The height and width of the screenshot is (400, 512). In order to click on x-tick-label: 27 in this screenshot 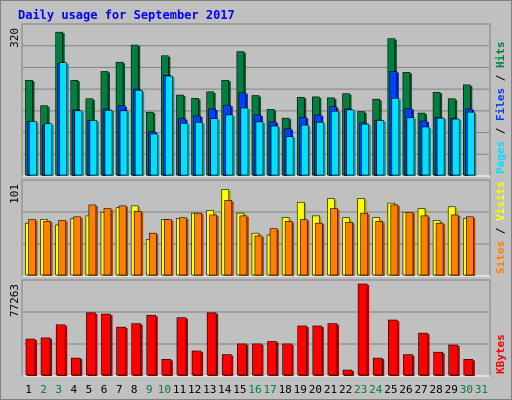, I will do `click(420, 389)`.